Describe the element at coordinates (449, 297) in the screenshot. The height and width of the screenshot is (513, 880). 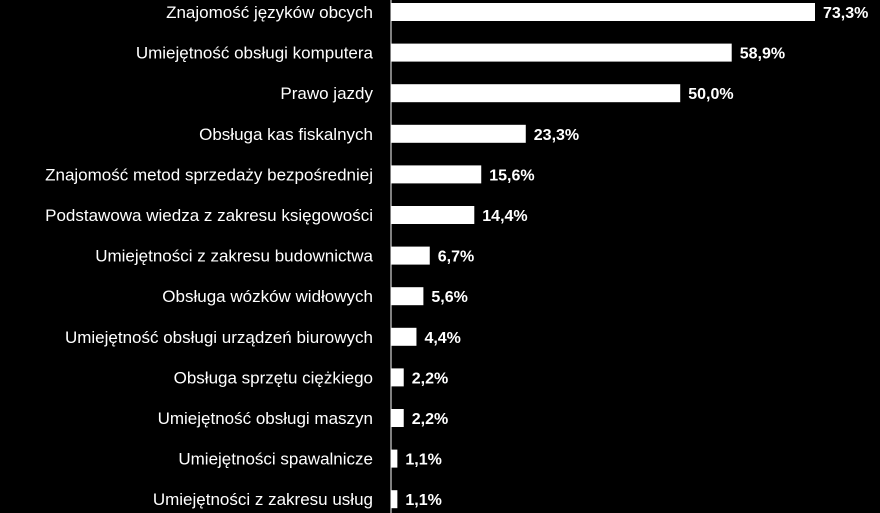
I see `value-label: 5,6%` at that location.